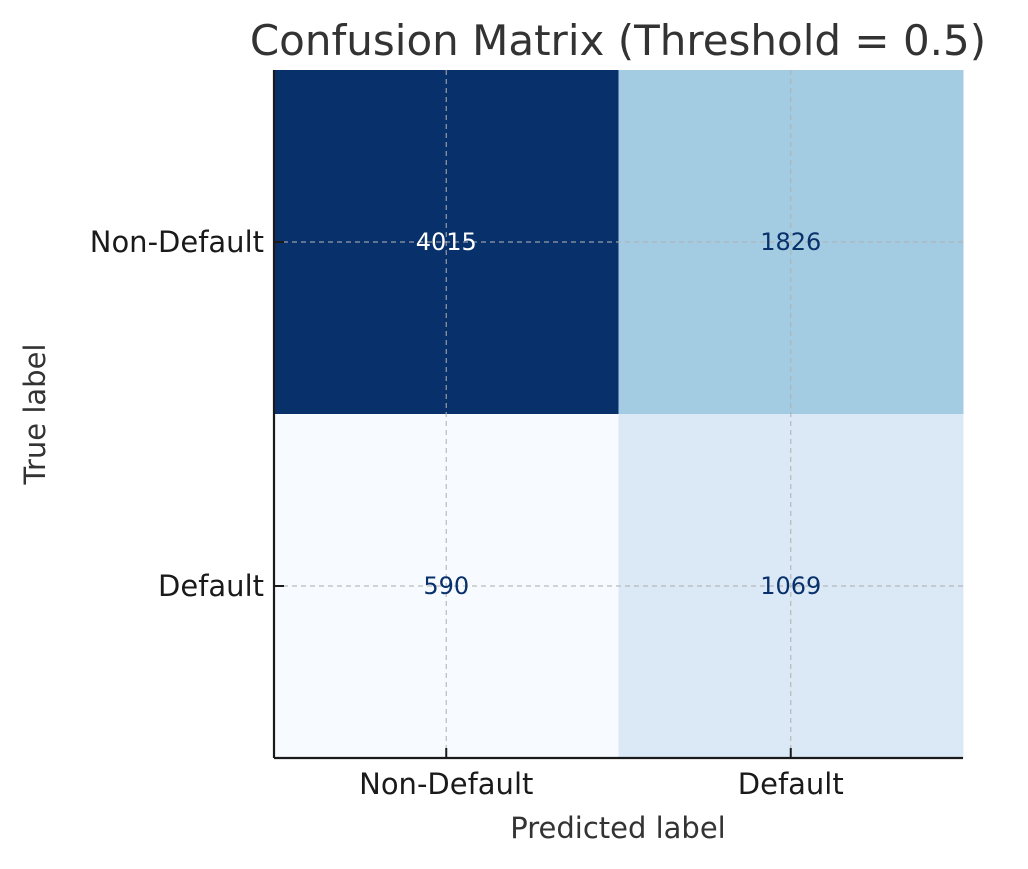 This screenshot has height=869, width=1028. I want to click on y-tick-label-1: Default, so click(211, 586).